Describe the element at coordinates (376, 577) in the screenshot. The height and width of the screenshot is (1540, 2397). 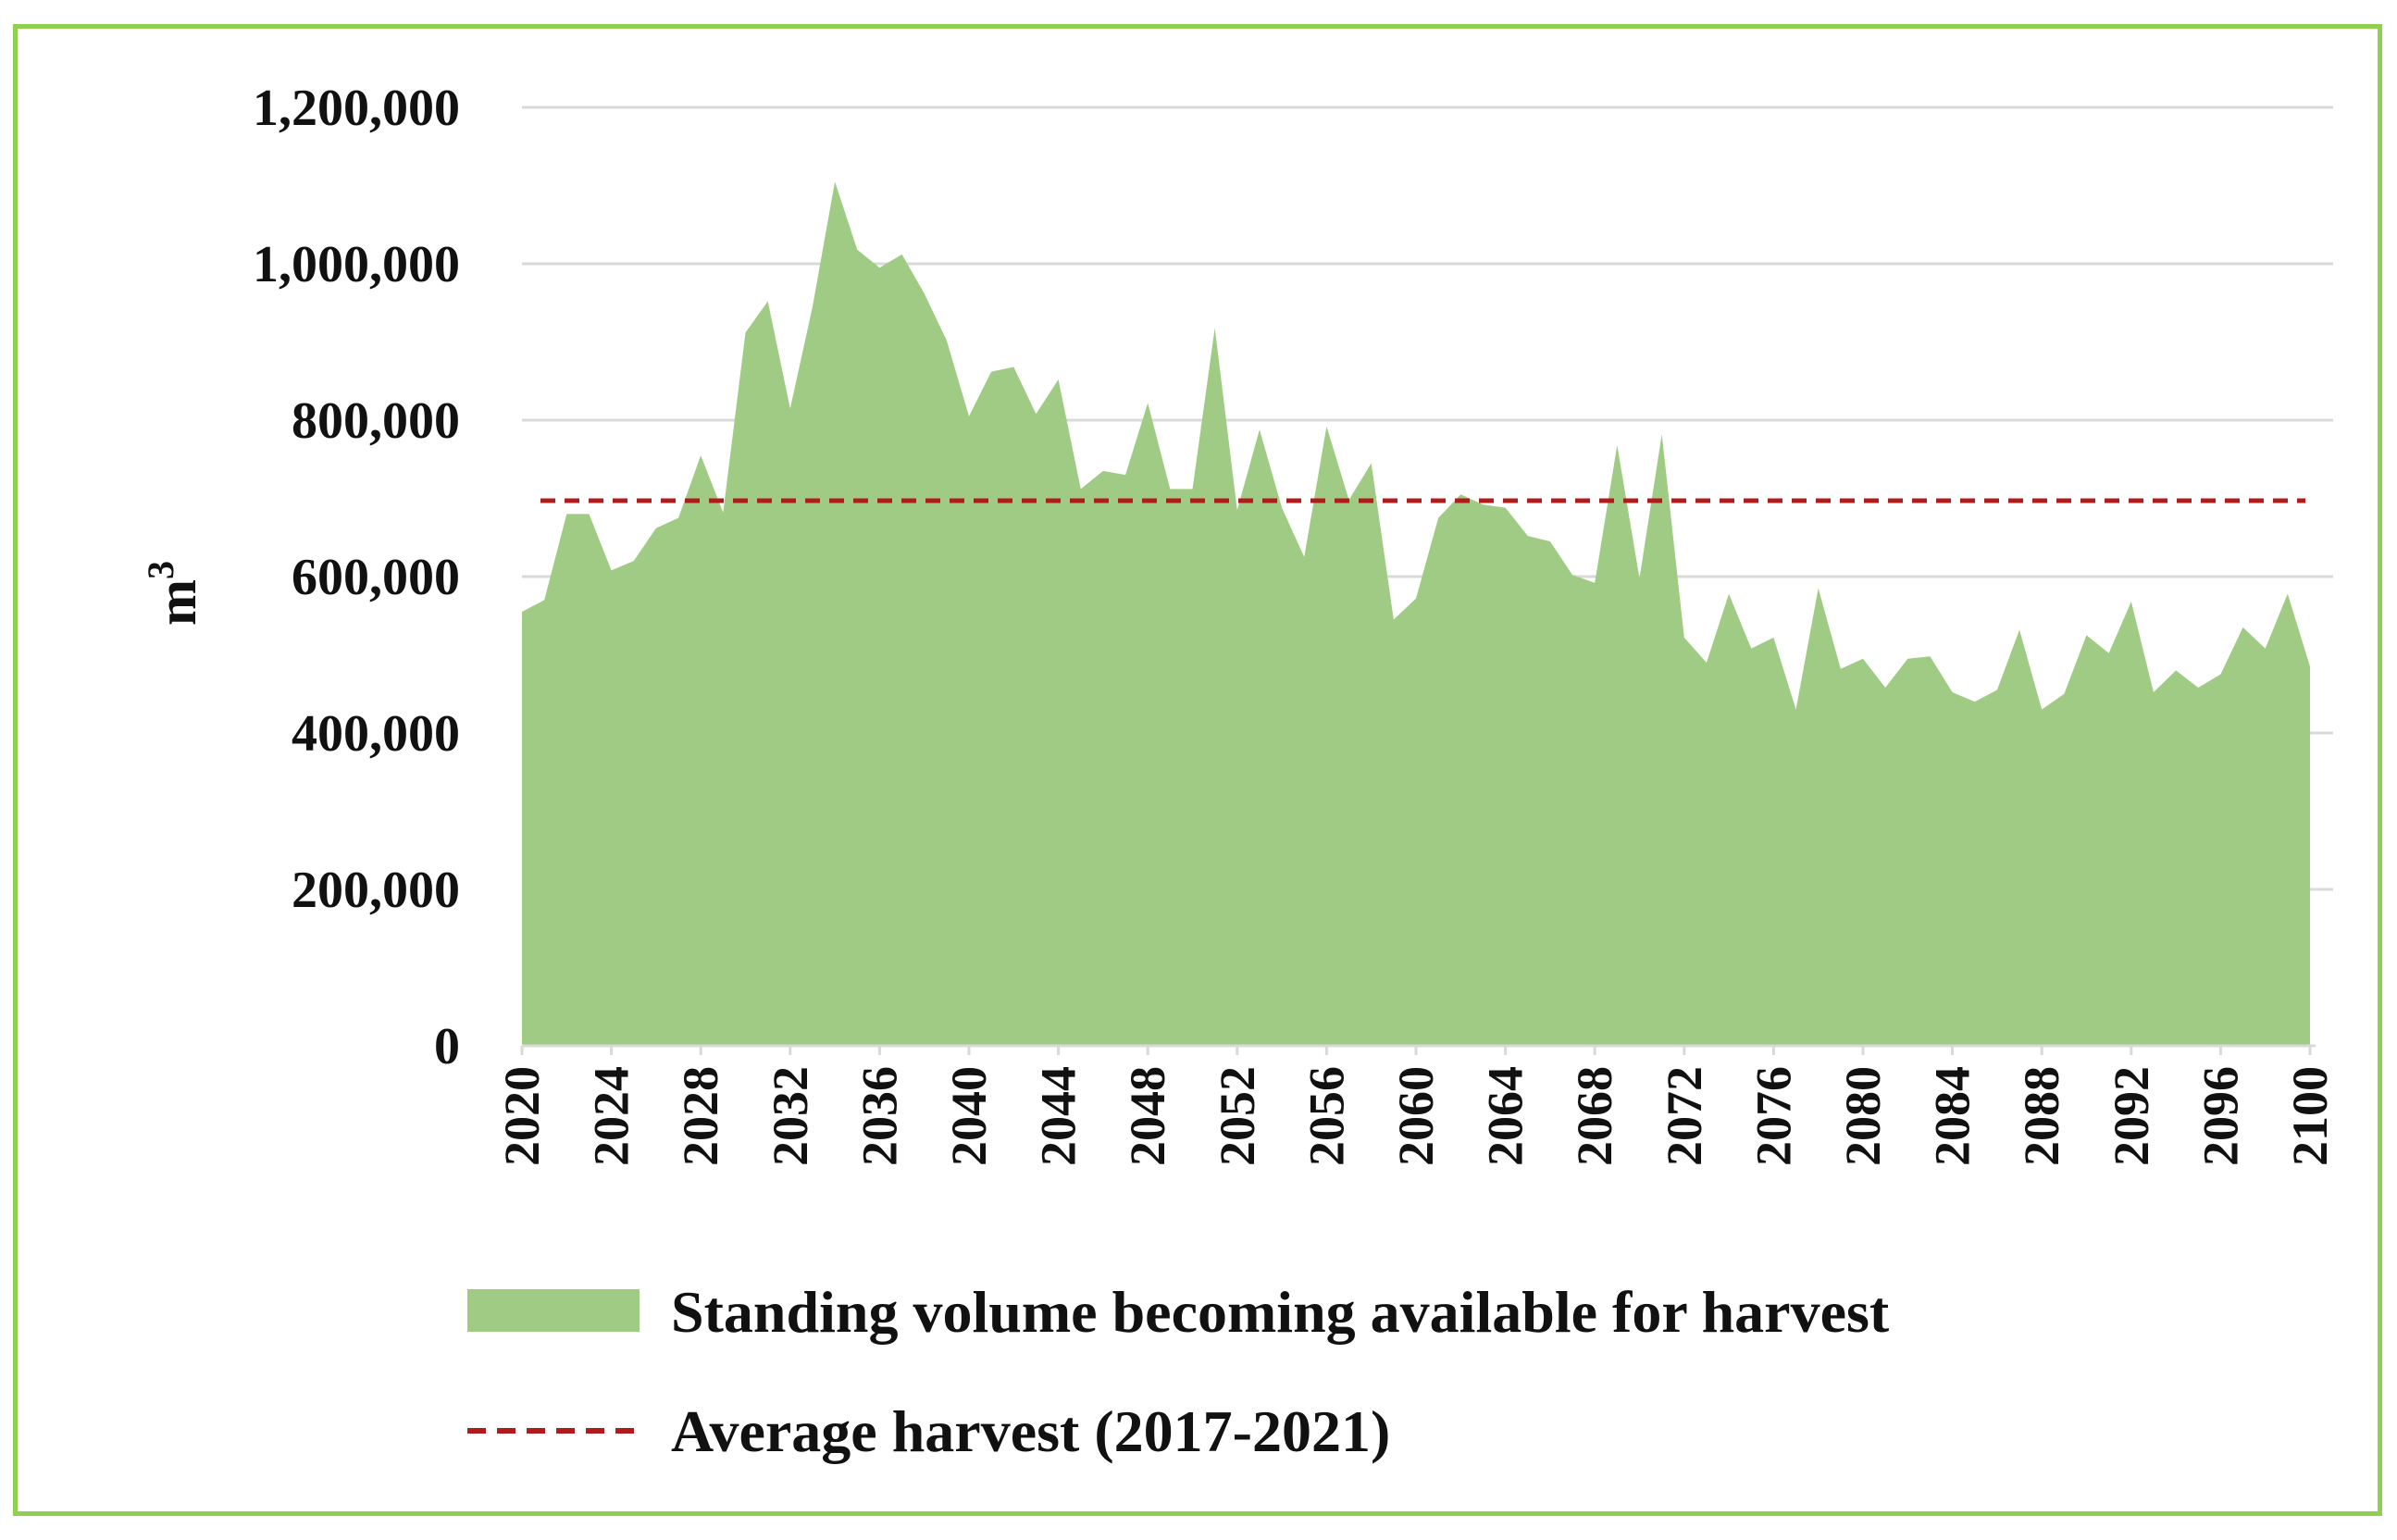
I see `y-tick-label: 600,000` at that location.